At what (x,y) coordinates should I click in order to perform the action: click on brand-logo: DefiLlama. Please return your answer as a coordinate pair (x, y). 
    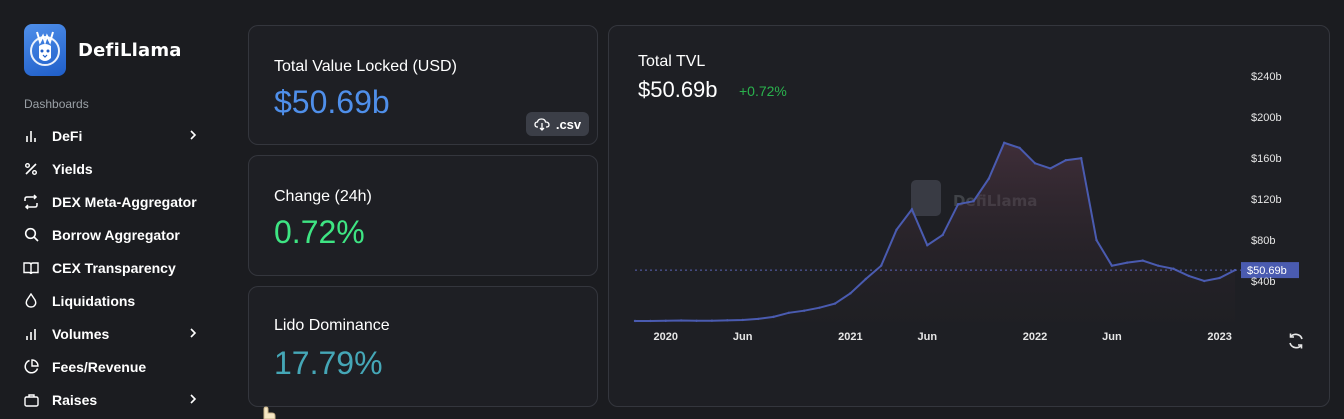
    Looking at the image, I should click on (103, 50).